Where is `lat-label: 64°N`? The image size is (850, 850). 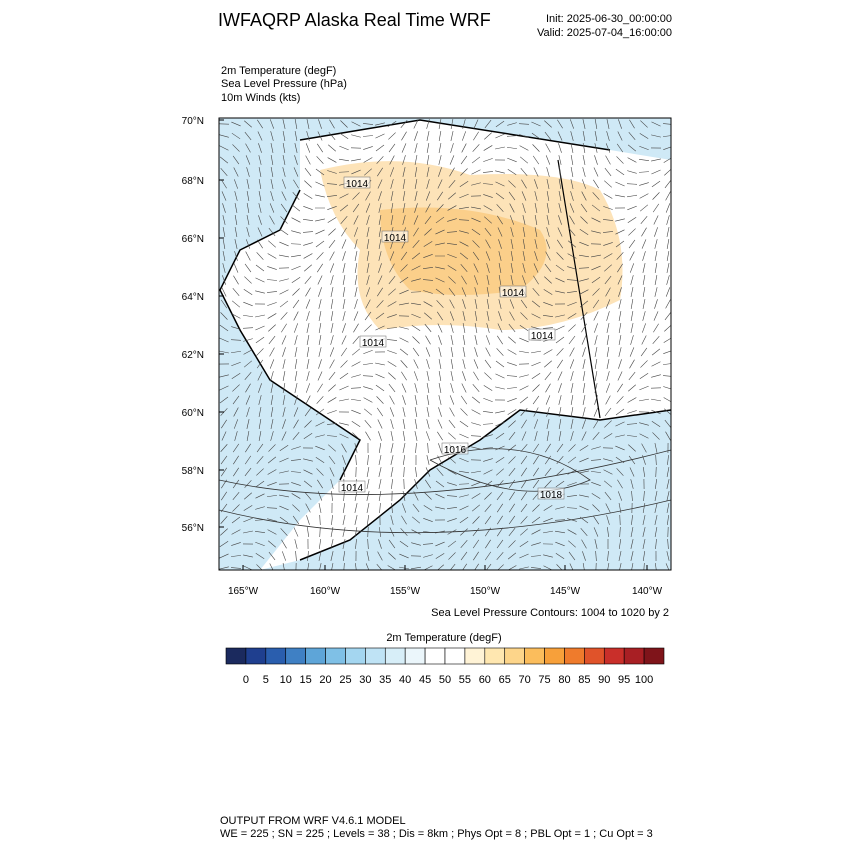
lat-label: 64°N is located at coordinates (193, 297).